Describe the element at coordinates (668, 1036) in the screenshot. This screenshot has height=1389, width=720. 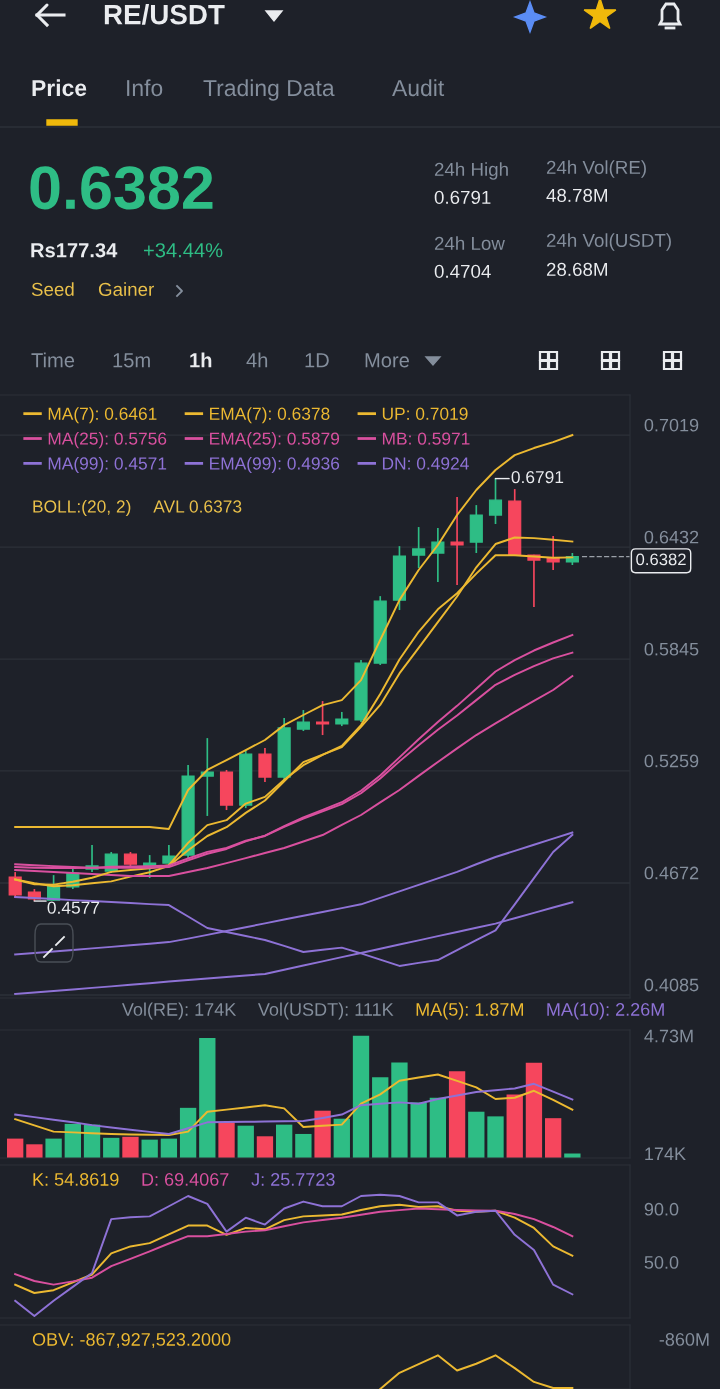
I see `y-tick-label: 4.73M` at that location.